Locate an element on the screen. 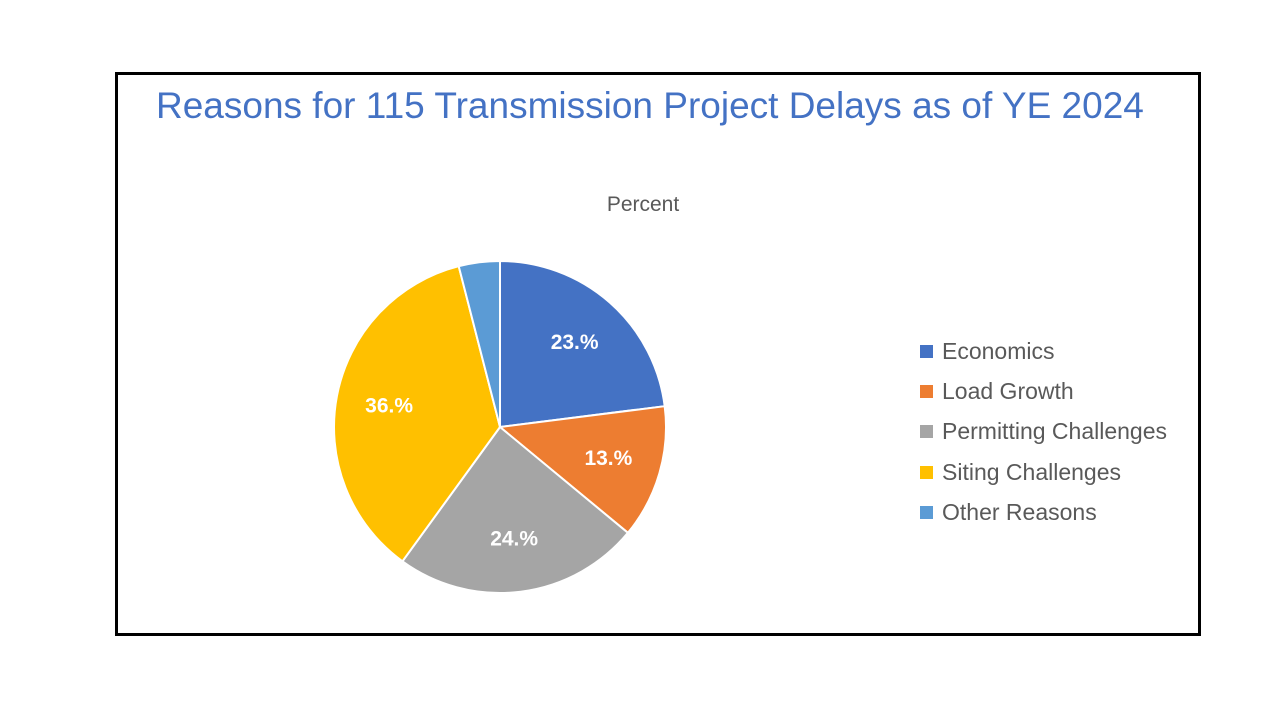  legend-label: Load Growth is located at coordinates (1008, 390).